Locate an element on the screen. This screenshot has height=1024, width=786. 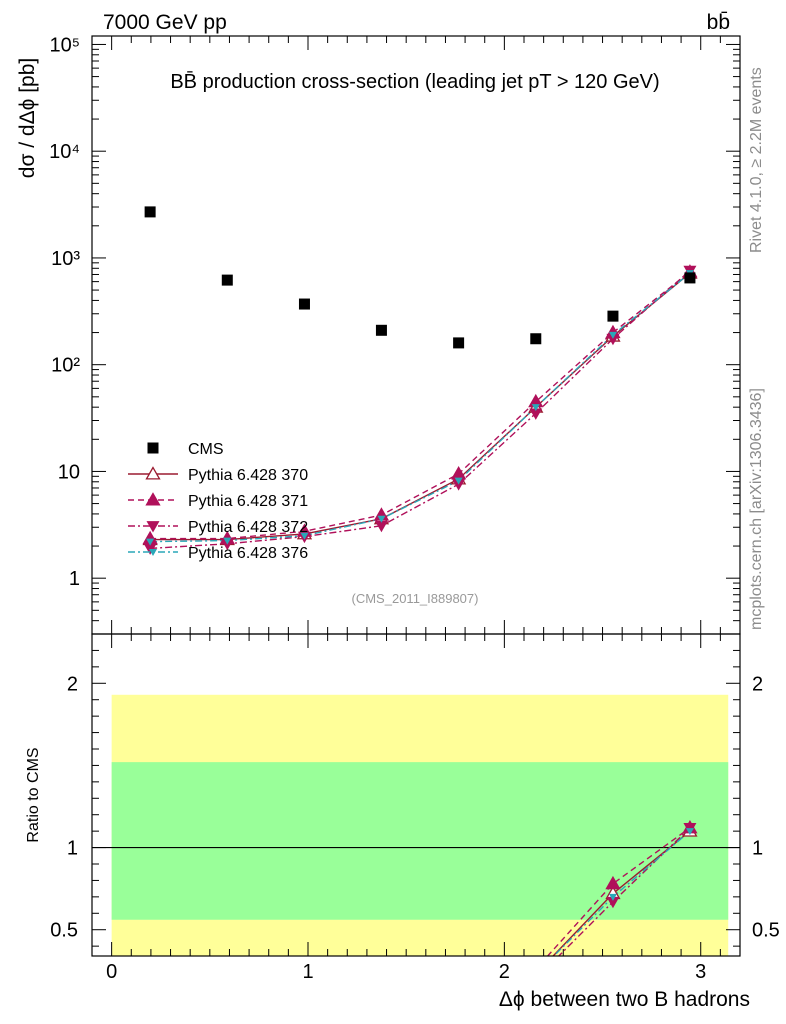
energy-label: 7000 GeV pp is located at coordinates (165, 22).